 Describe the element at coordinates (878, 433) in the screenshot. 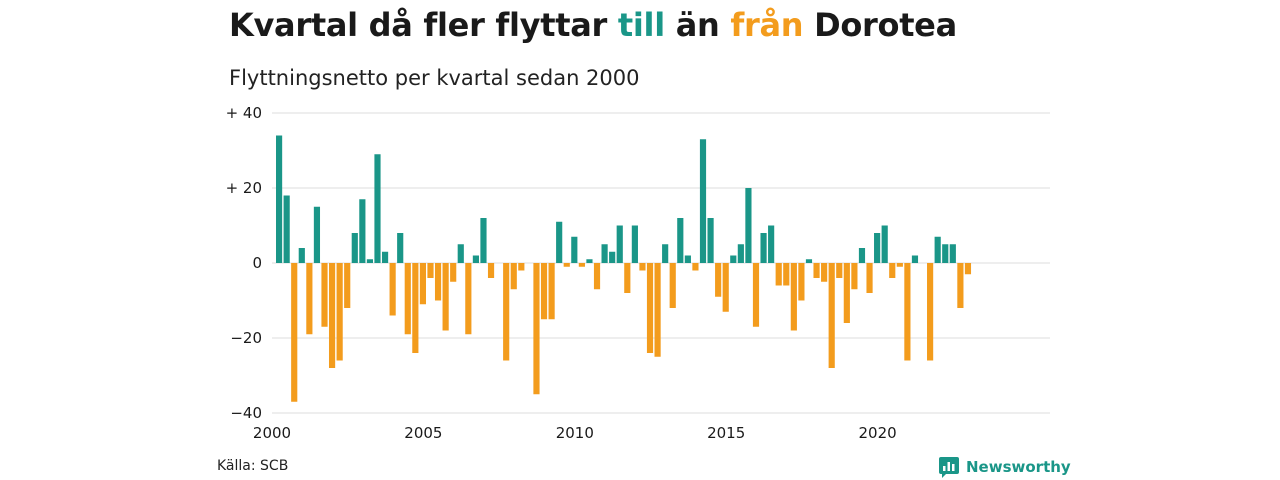

I see `x-tick-label: 2020` at that location.